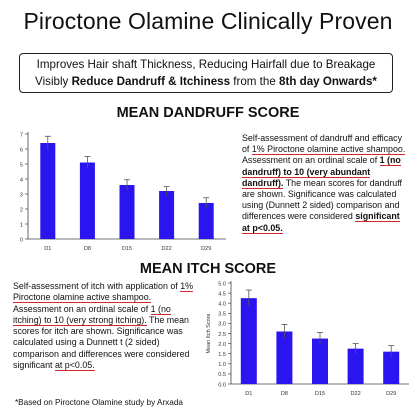  I want to click on itch-y-tick-label: 0.5, so click(222, 375).